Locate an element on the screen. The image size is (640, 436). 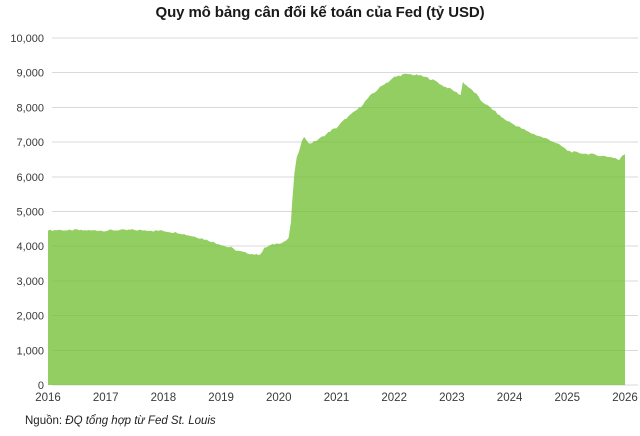
y-axis-tick-label: 2,000 is located at coordinates (30, 317).